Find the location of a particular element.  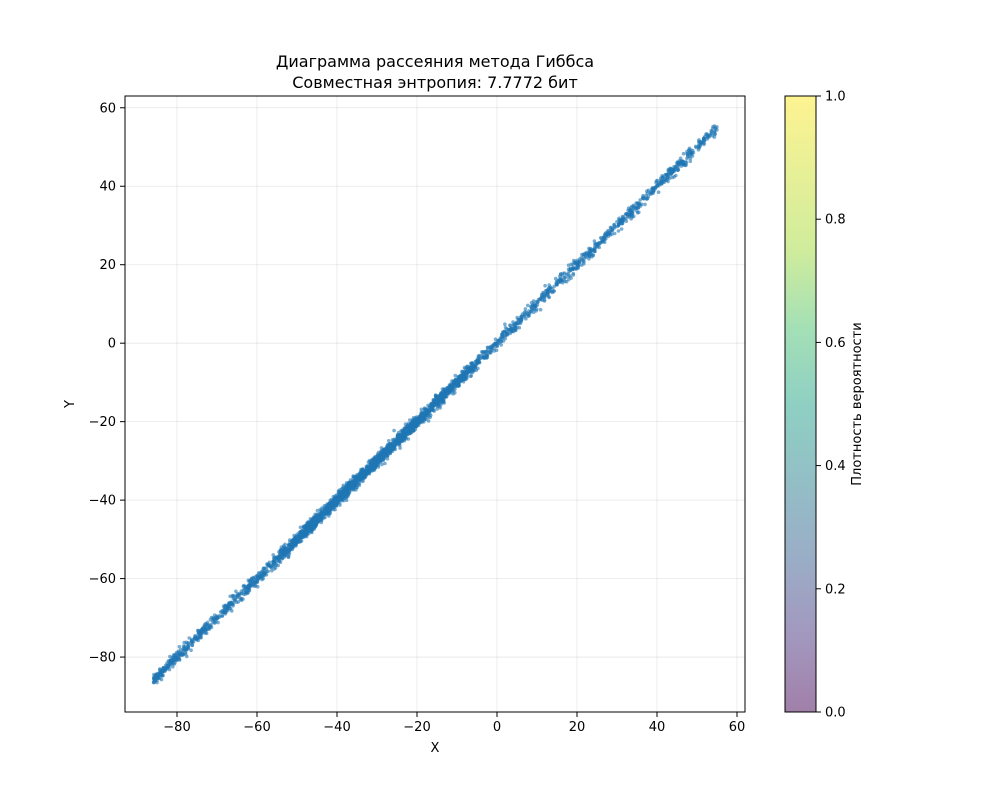

y-tick-label: −60 is located at coordinates (102, 579).